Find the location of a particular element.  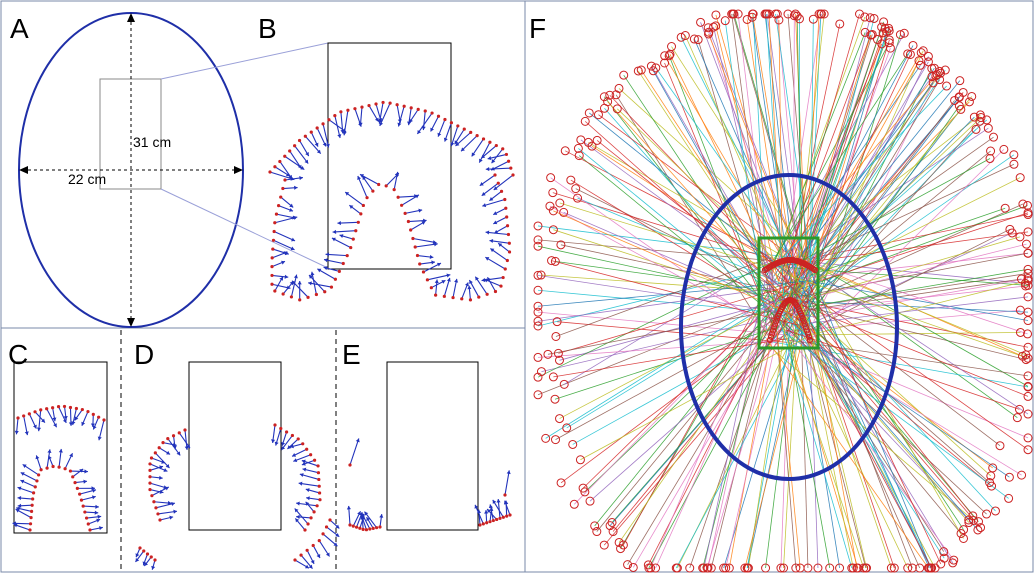

panel-a-label: A is located at coordinates (19, 28).